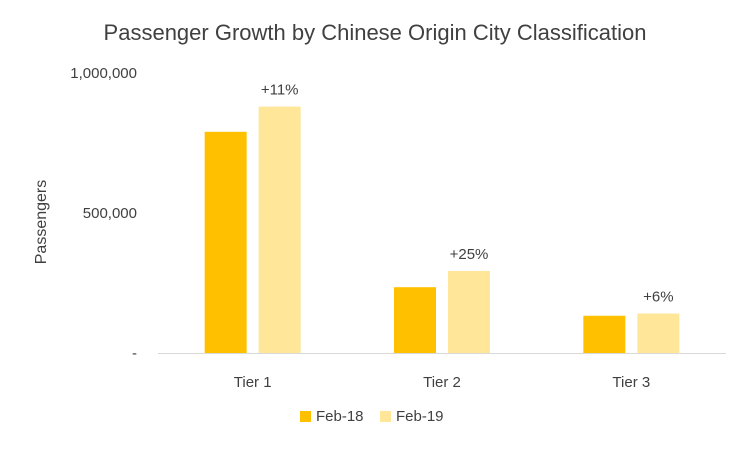 The image size is (750, 450). What do you see at coordinates (253, 382) in the screenshot?
I see `x-tick-label: Tier 1` at bounding box center [253, 382].